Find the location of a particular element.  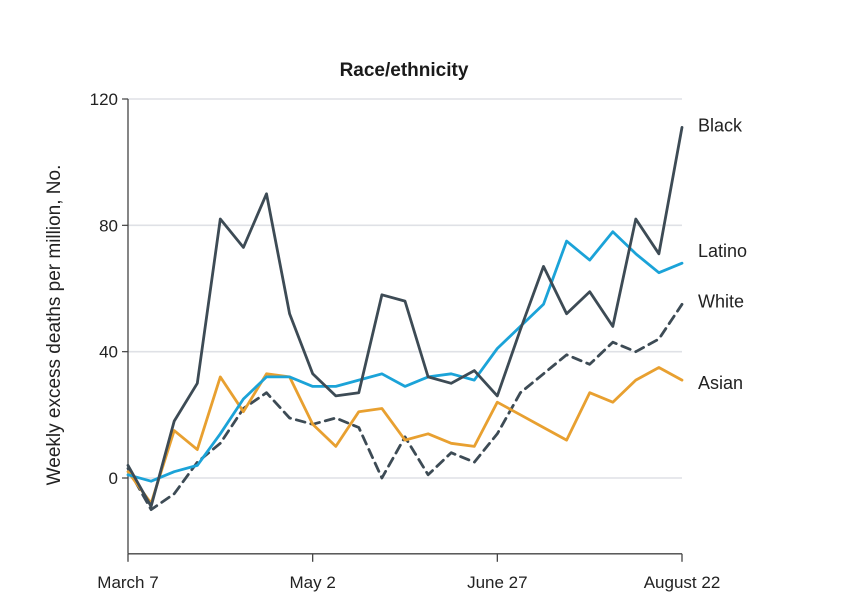

series-label-asian: Asian is located at coordinates (720, 383).